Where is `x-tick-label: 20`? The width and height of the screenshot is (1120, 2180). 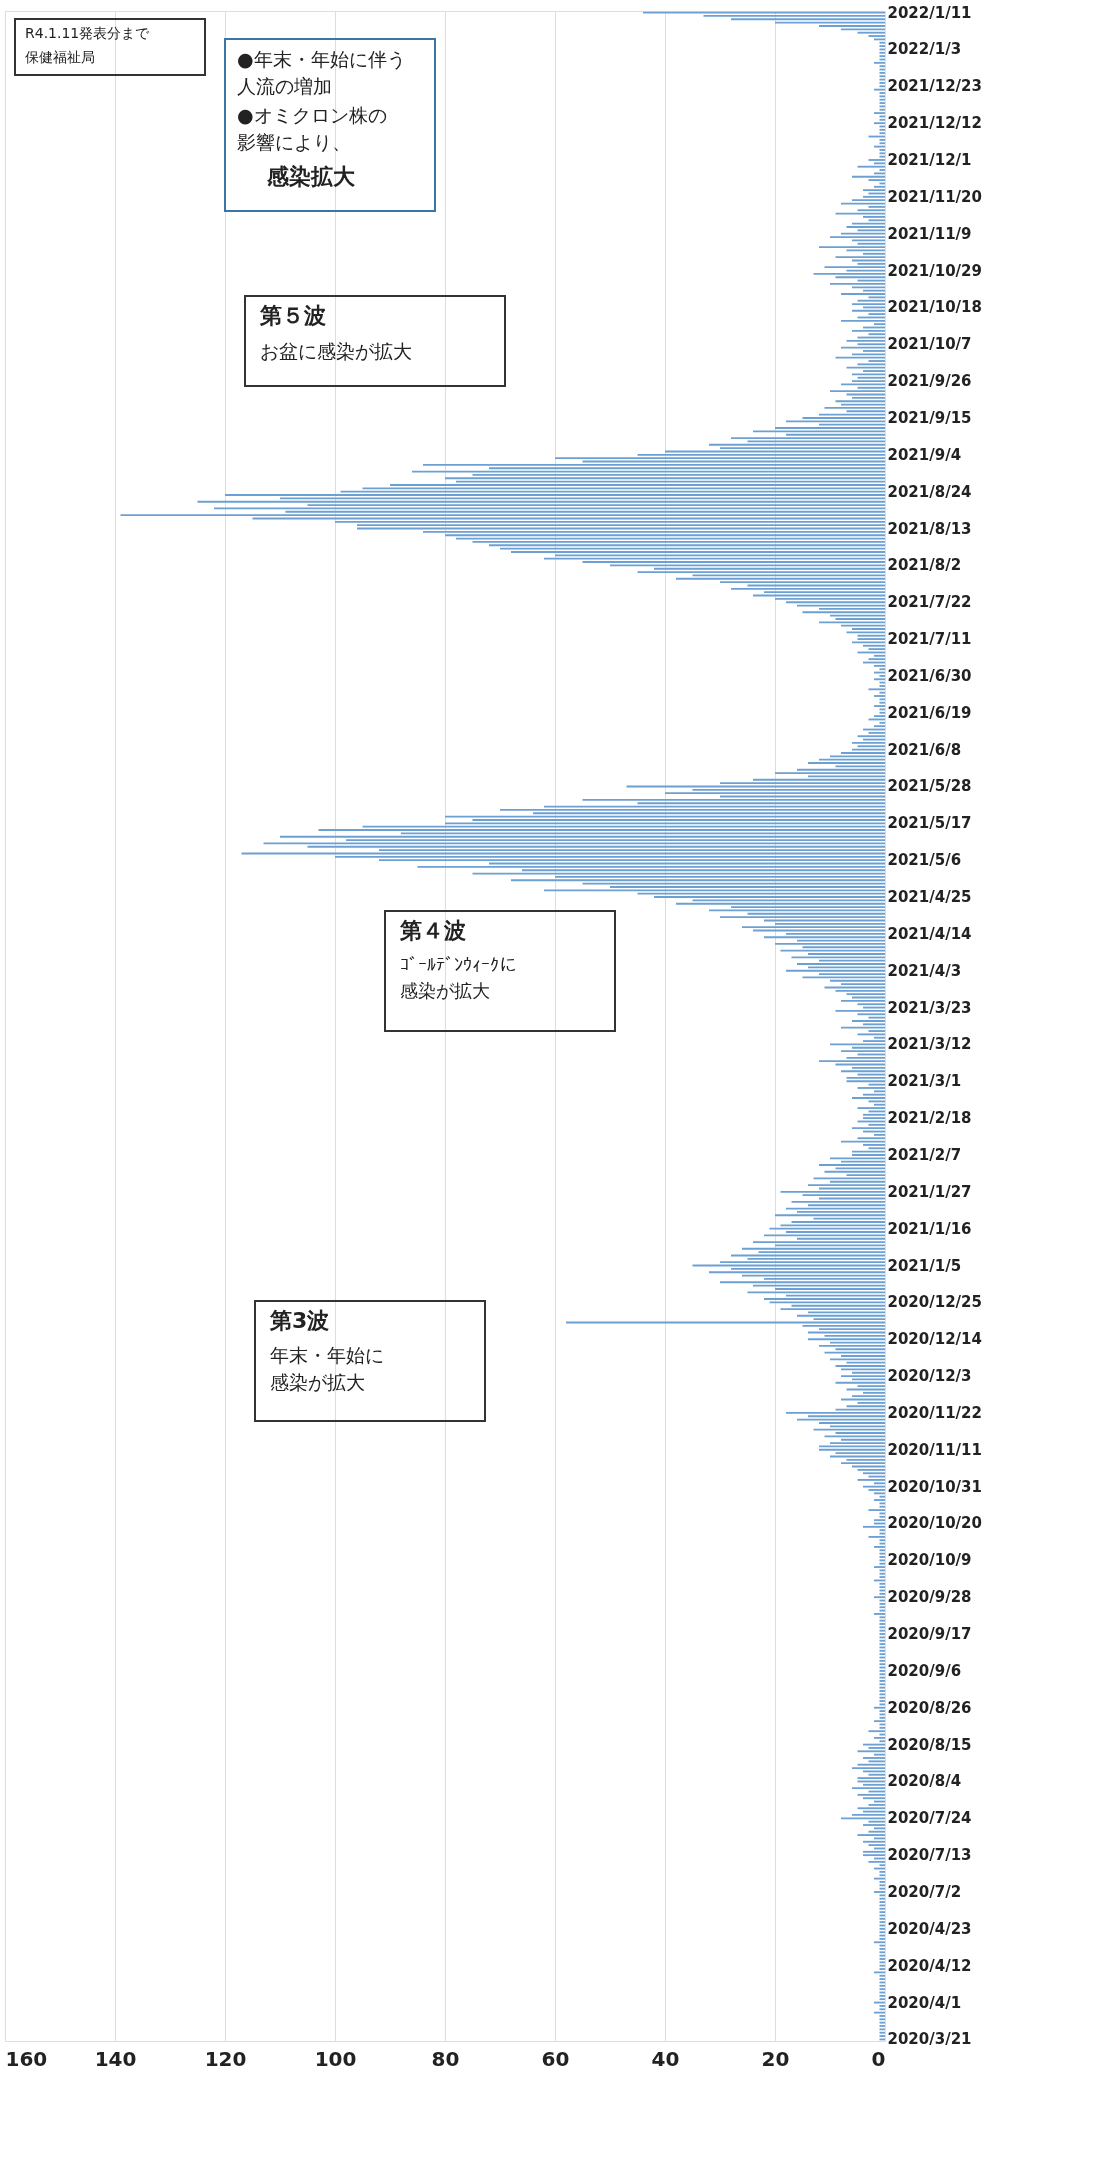 x-tick-label: 20 is located at coordinates (775, 2058).